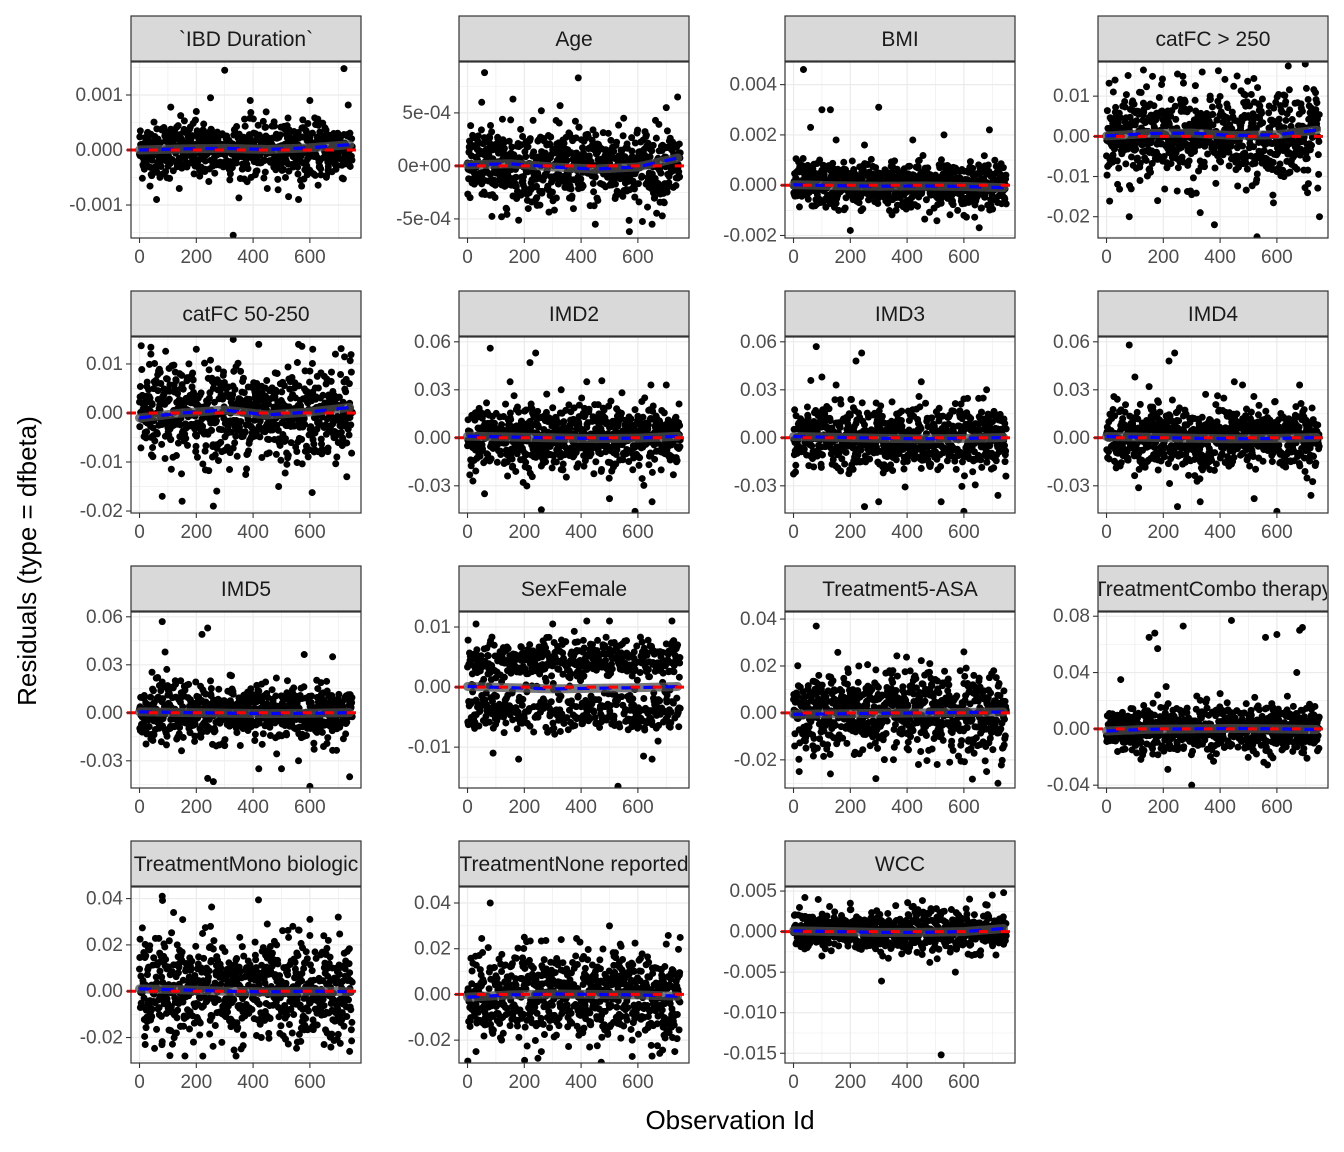 The image size is (1344, 1152). I want to click on y-tick-label: -0.01, so click(101, 462).